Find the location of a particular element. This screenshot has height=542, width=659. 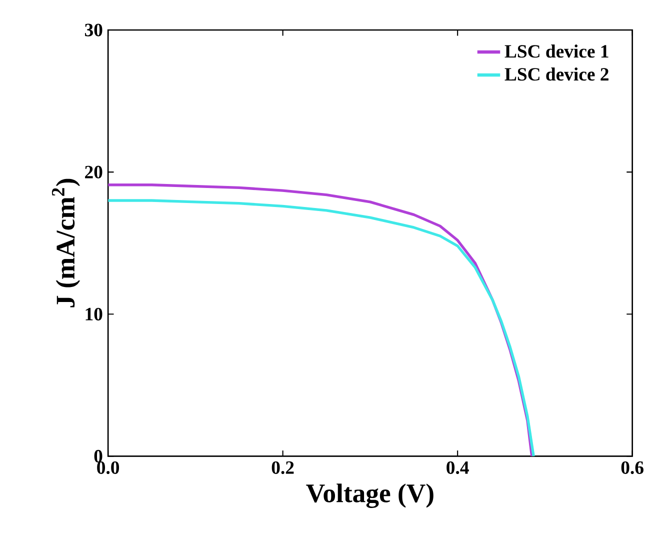

x-tick-label: 0.4 is located at coordinates (457, 468).